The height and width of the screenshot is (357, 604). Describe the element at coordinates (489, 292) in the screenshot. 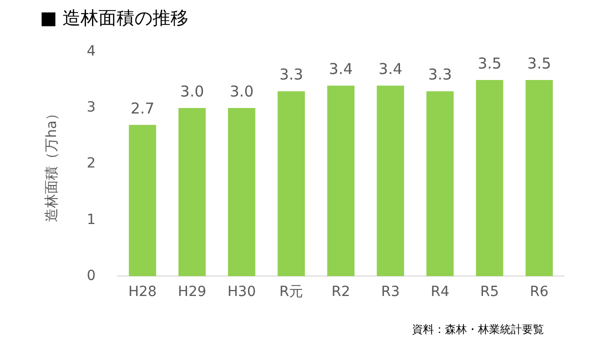

I see `x-tick-label: R5` at that location.